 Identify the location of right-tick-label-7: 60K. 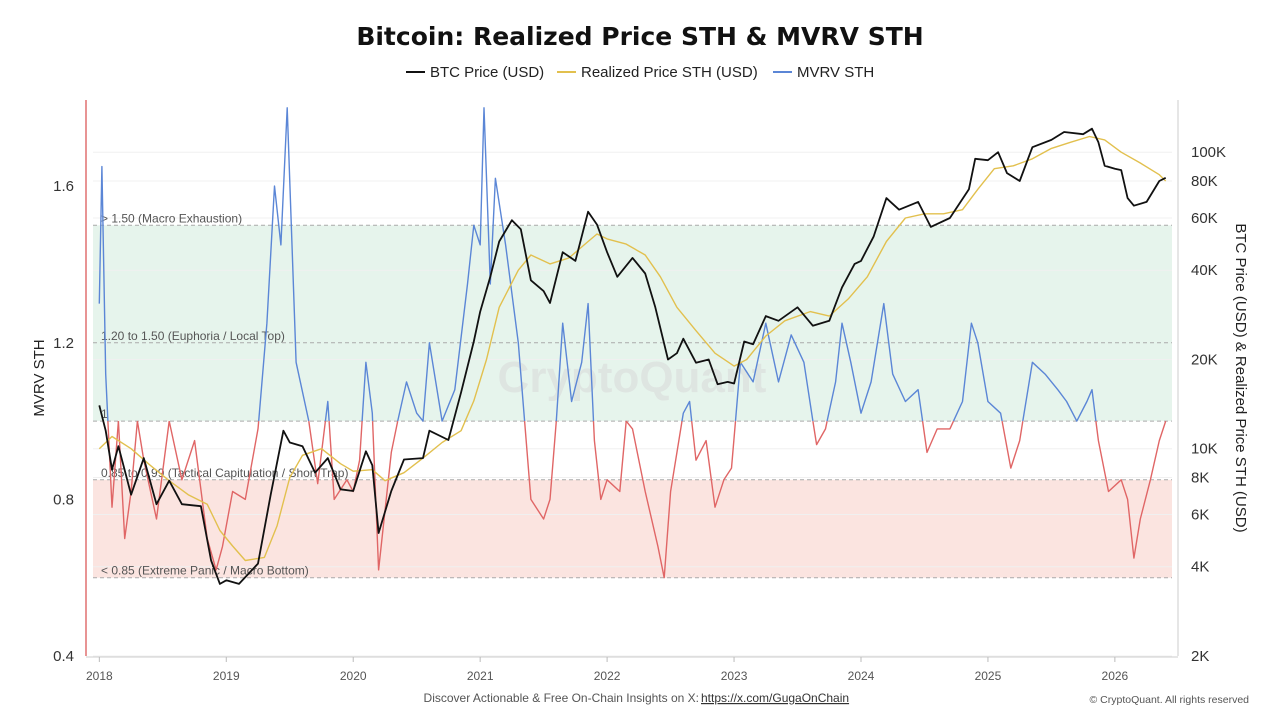
(1204, 218).